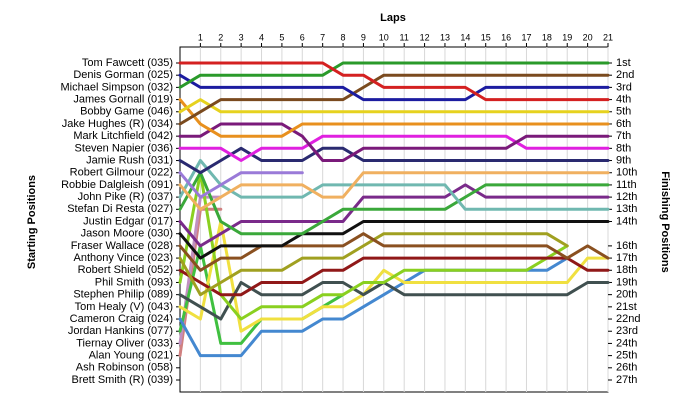 The width and height of the screenshot is (700, 405). Describe the element at coordinates (121, 319) in the screenshot. I see `y-tick-label: Cameron Craig (024)` at that location.